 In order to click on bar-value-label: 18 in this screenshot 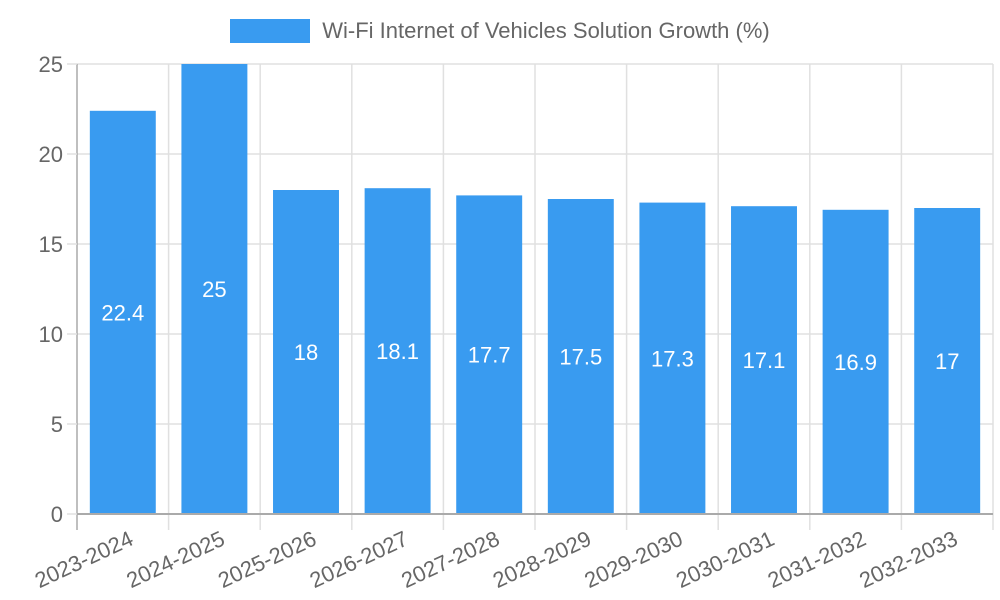, I will do `click(306, 352)`.